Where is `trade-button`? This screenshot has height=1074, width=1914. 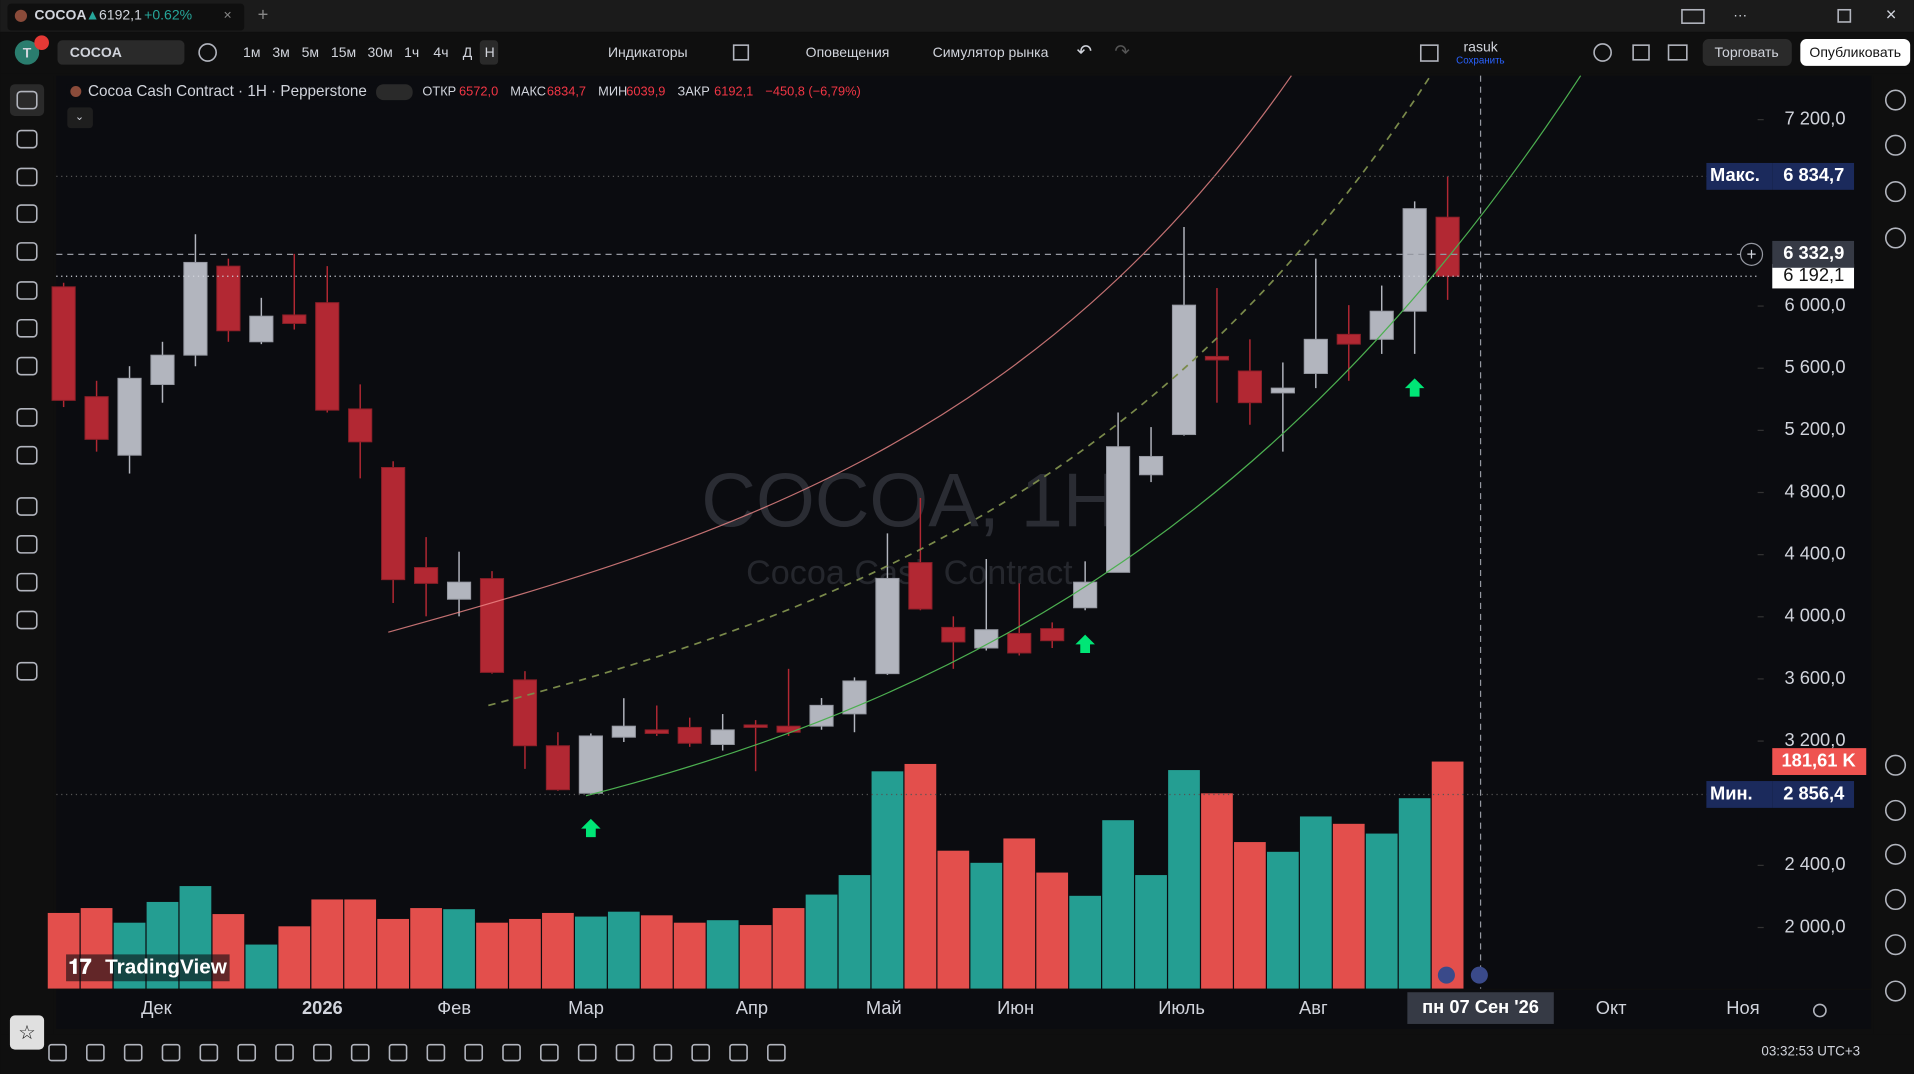
trade-button is located at coordinates (1747, 52).